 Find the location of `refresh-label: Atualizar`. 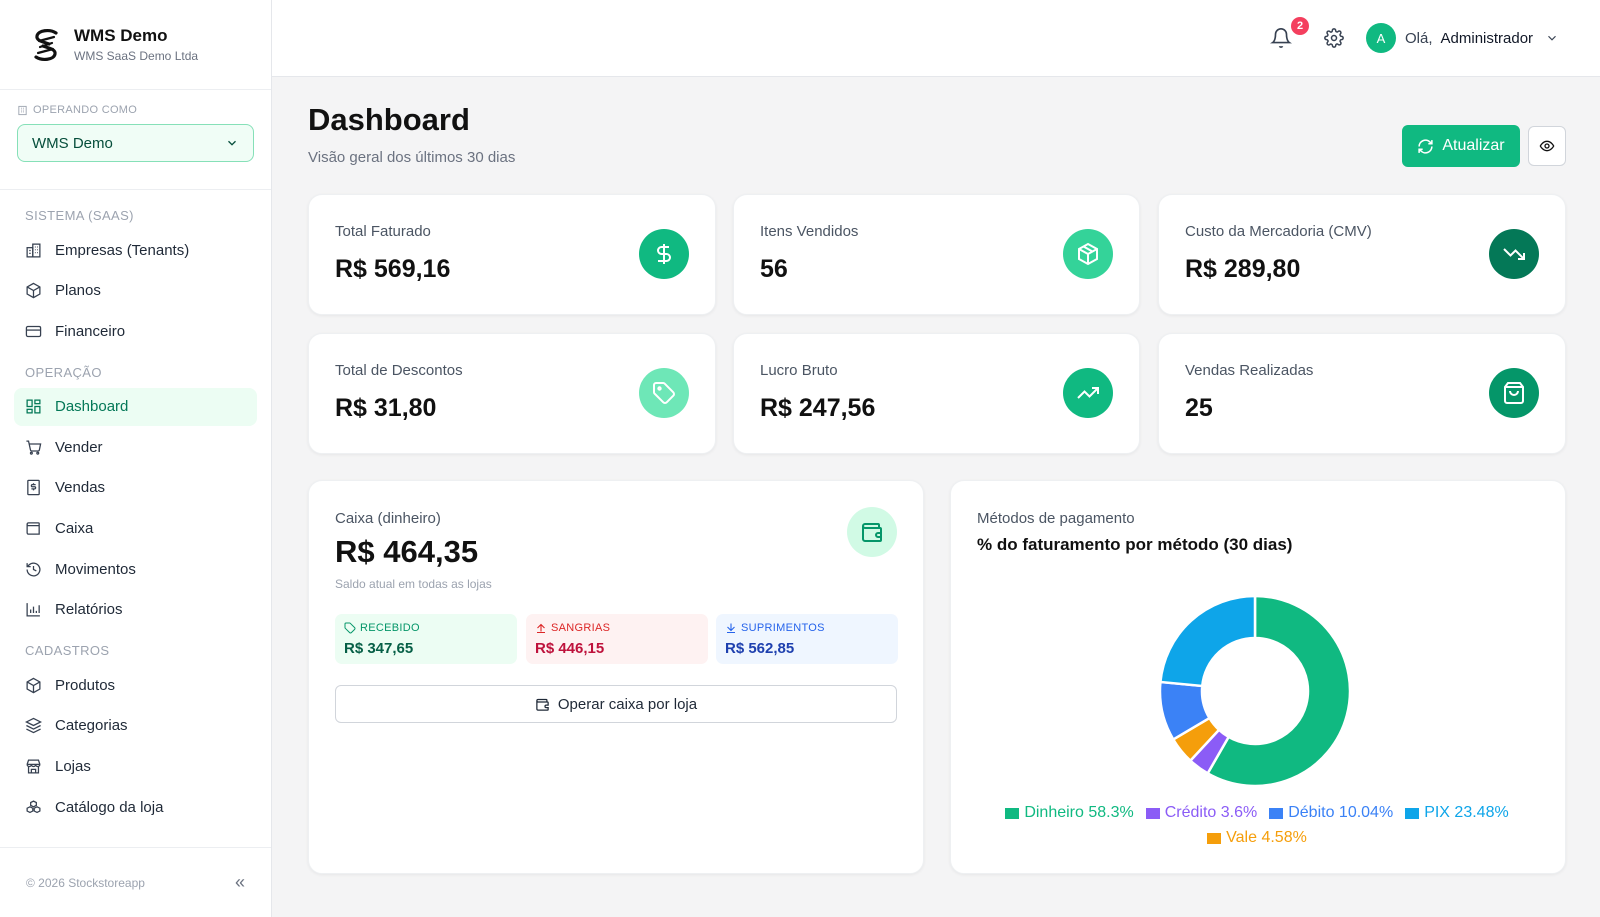

refresh-label: Atualizar is located at coordinates (1473, 145).